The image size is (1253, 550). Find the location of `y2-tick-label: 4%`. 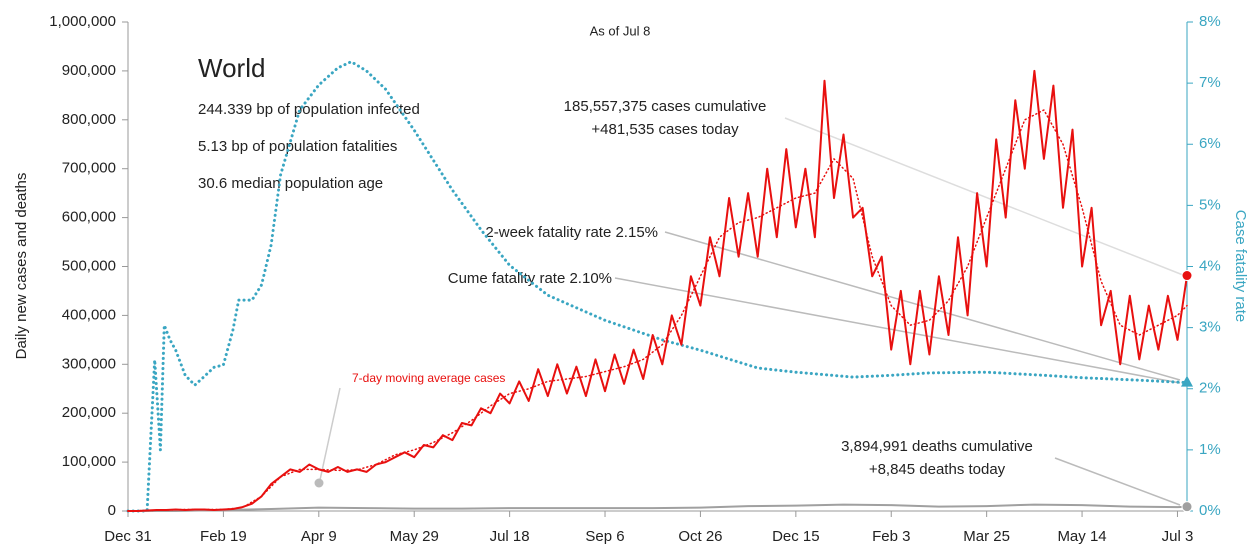

y2-tick-label: 4% is located at coordinates (1210, 265).